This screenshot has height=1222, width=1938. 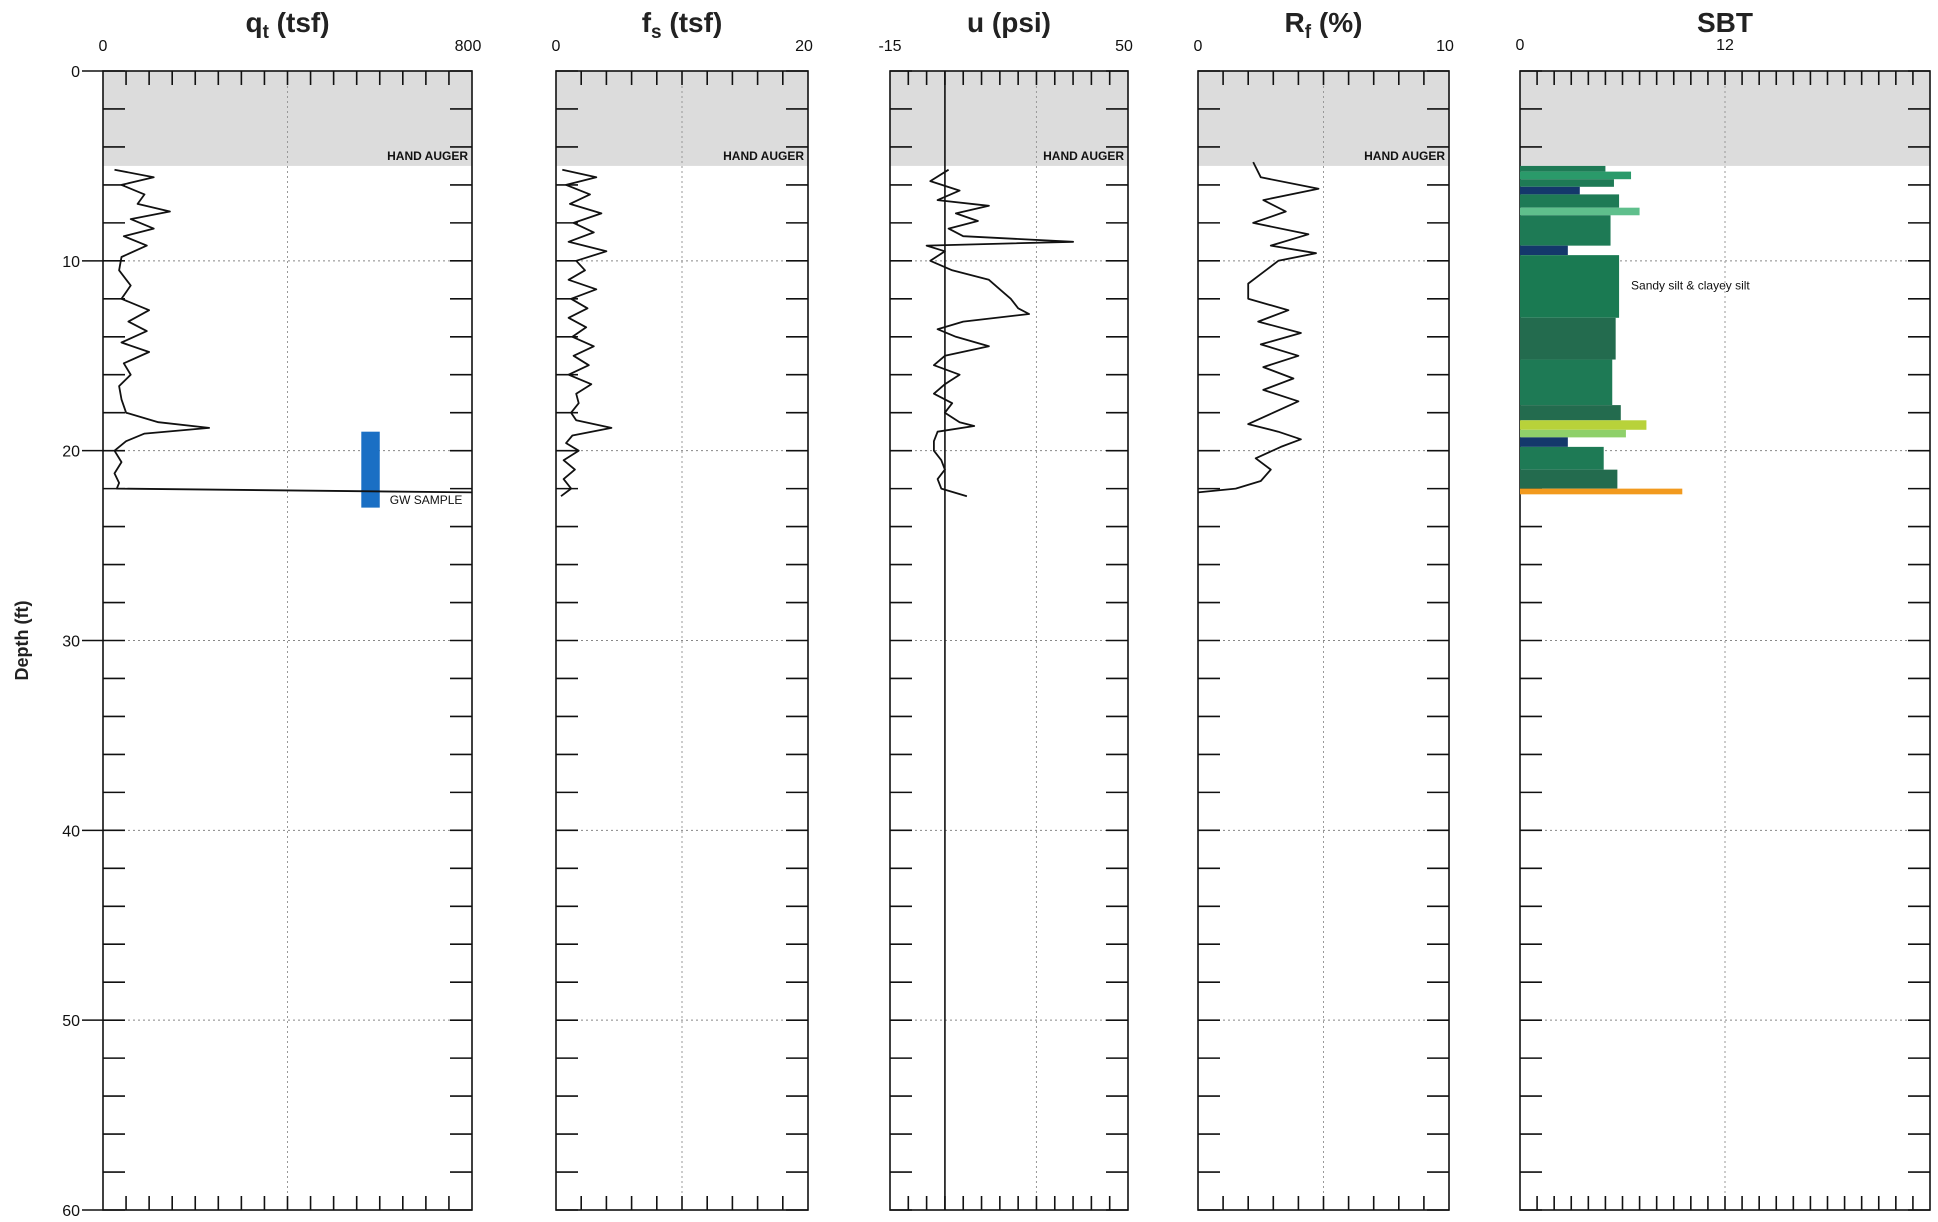 I want to click on panel-title: qt (tsf), so click(x=287, y=25).